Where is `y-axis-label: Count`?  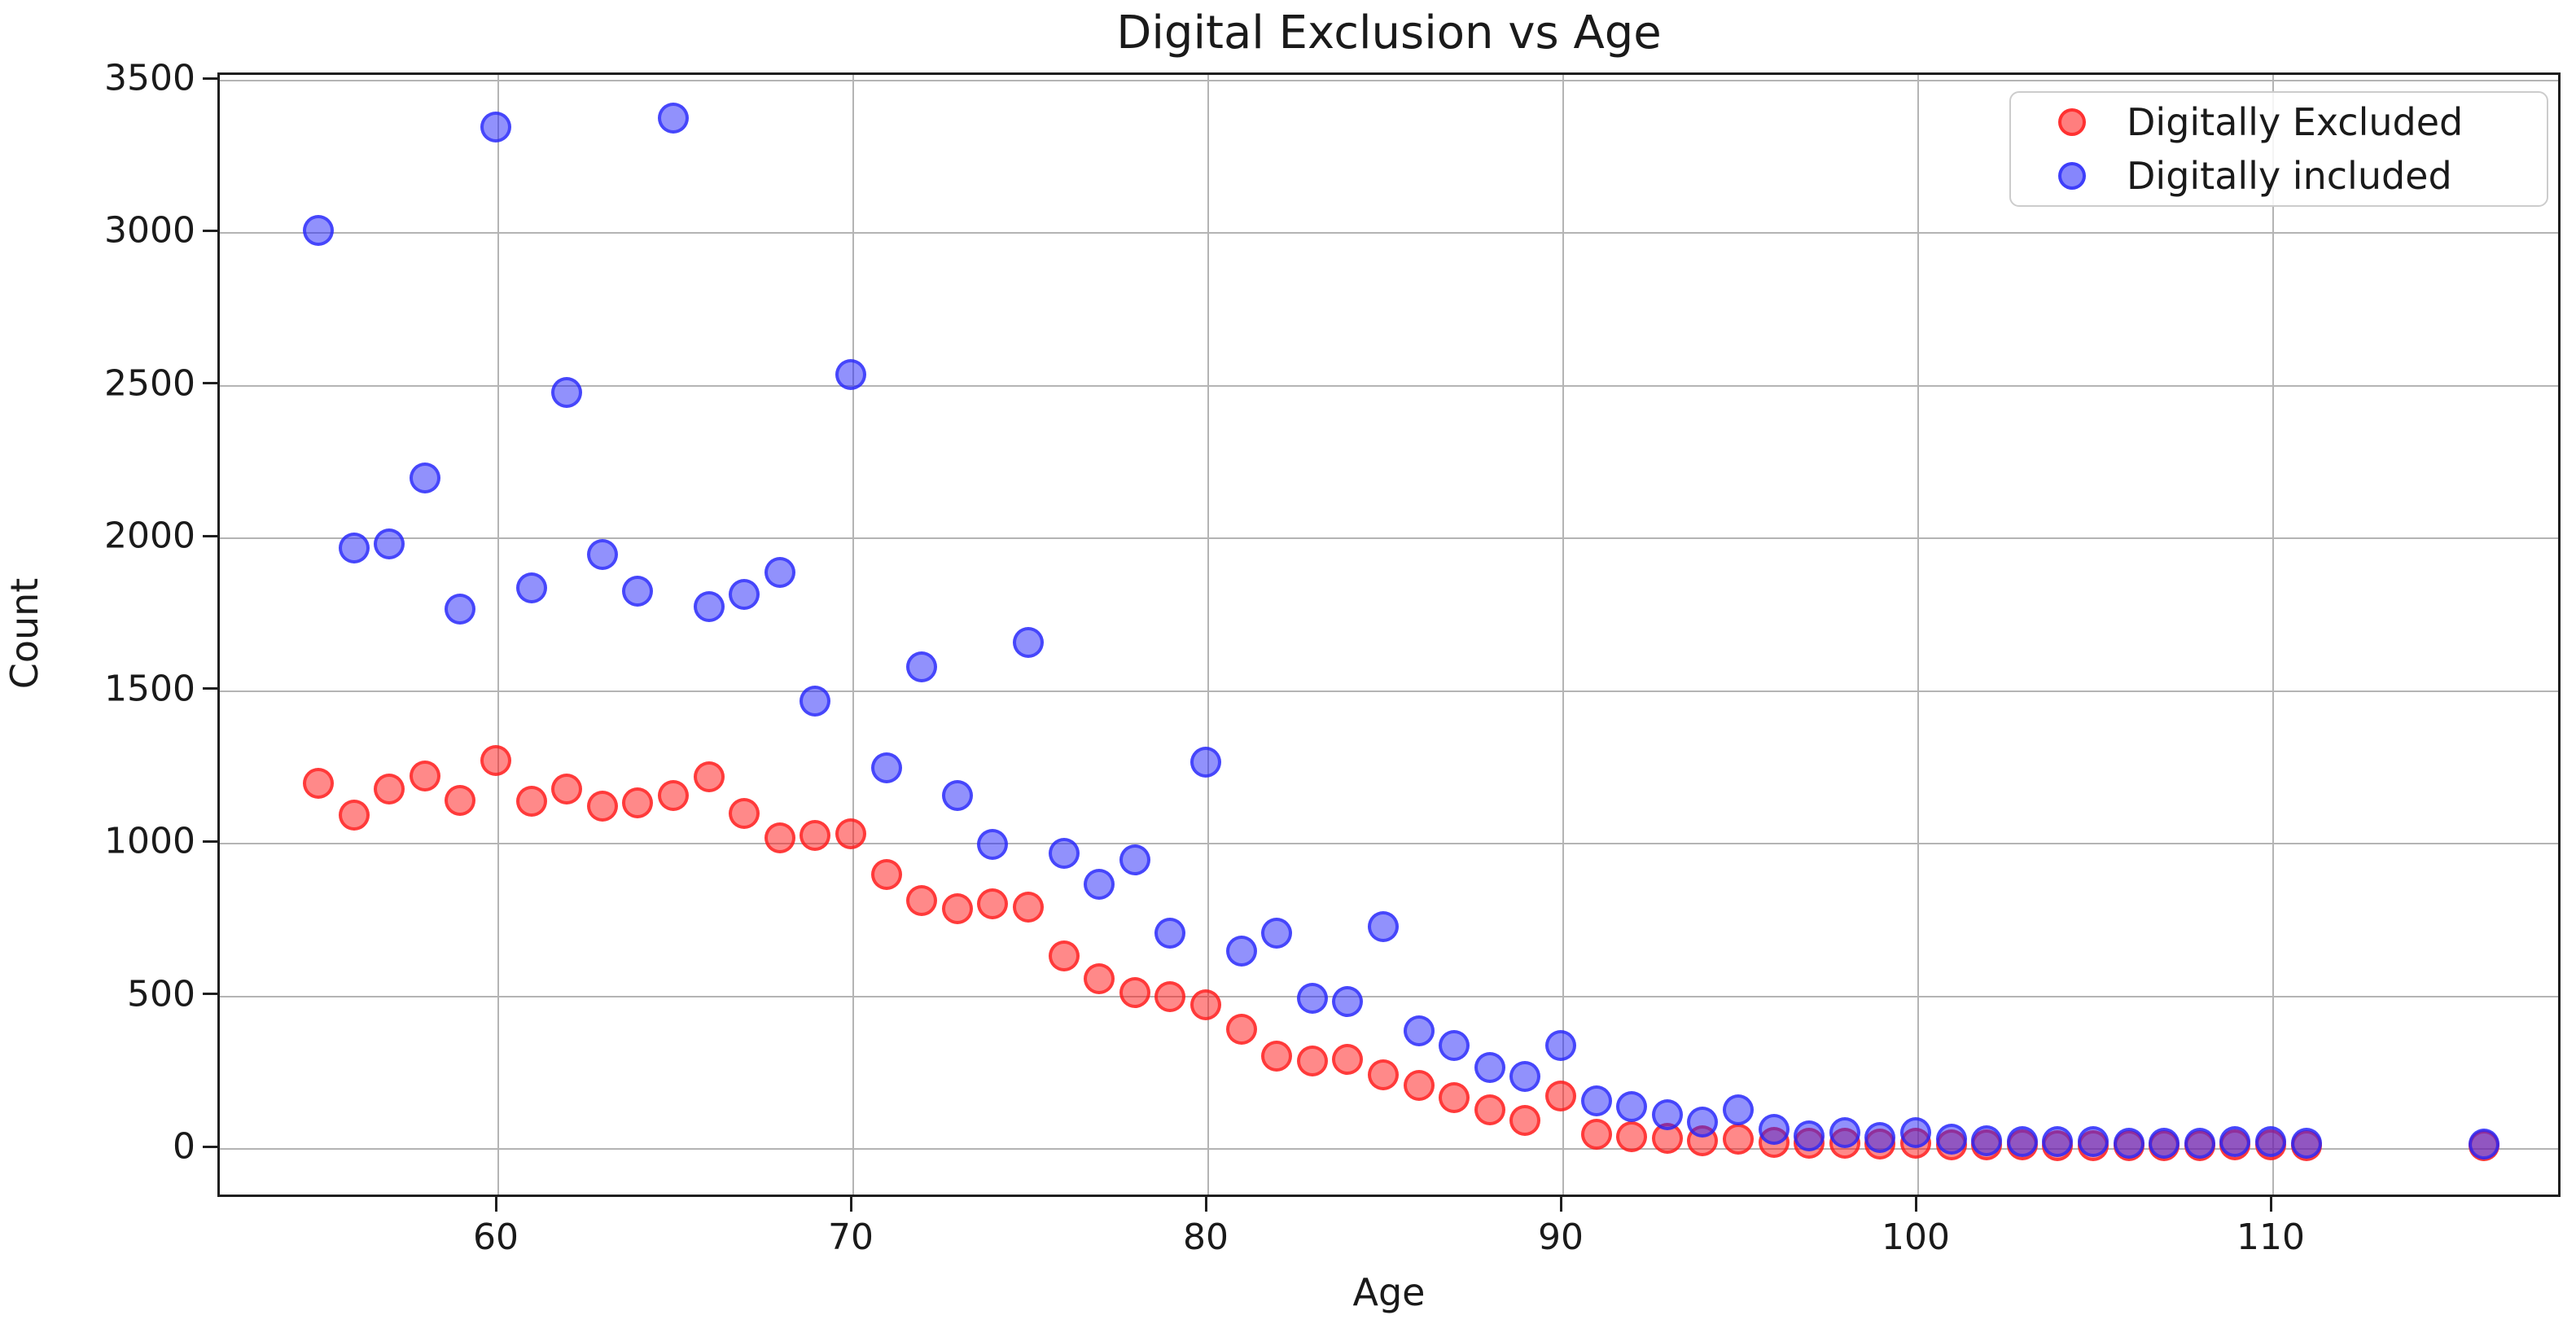 y-axis-label: Count is located at coordinates (24, 633).